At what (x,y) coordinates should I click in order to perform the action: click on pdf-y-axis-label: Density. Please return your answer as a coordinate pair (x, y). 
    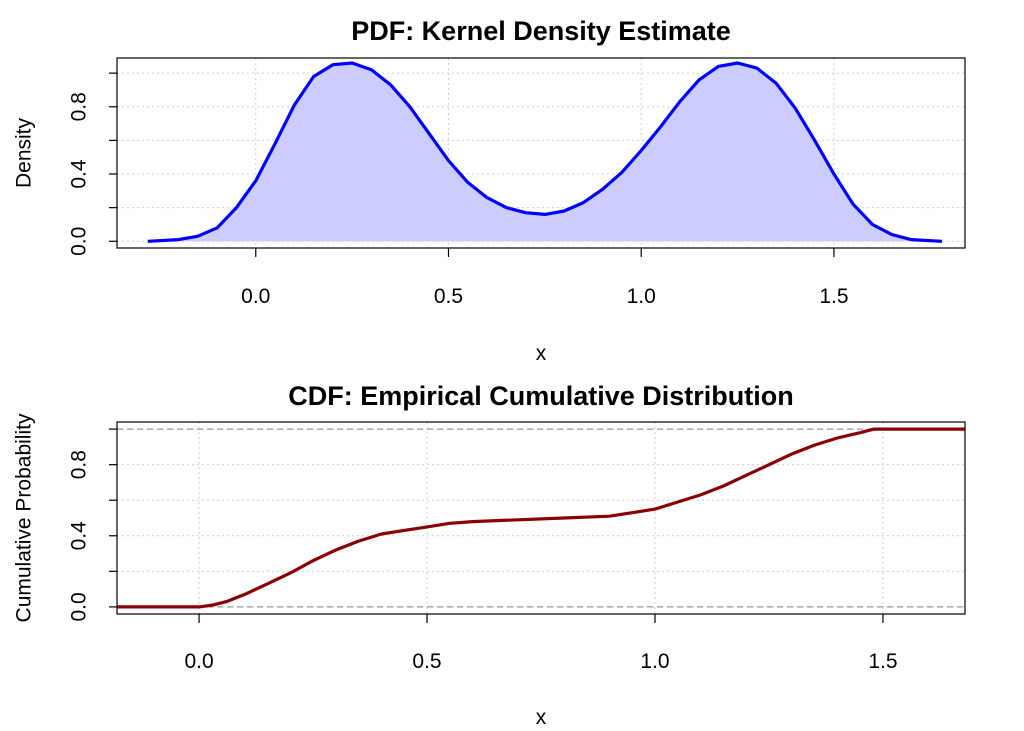
    Looking at the image, I should click on (24, 152).